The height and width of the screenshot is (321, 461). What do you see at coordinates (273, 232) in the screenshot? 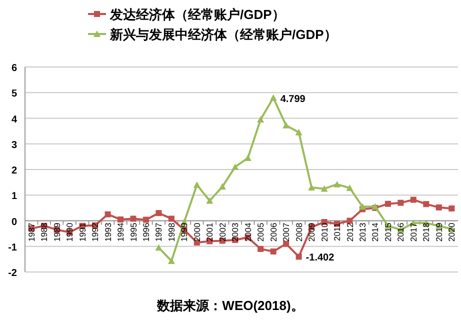
I see `x-tick-label: 2006` at bounding box center [273, 232].